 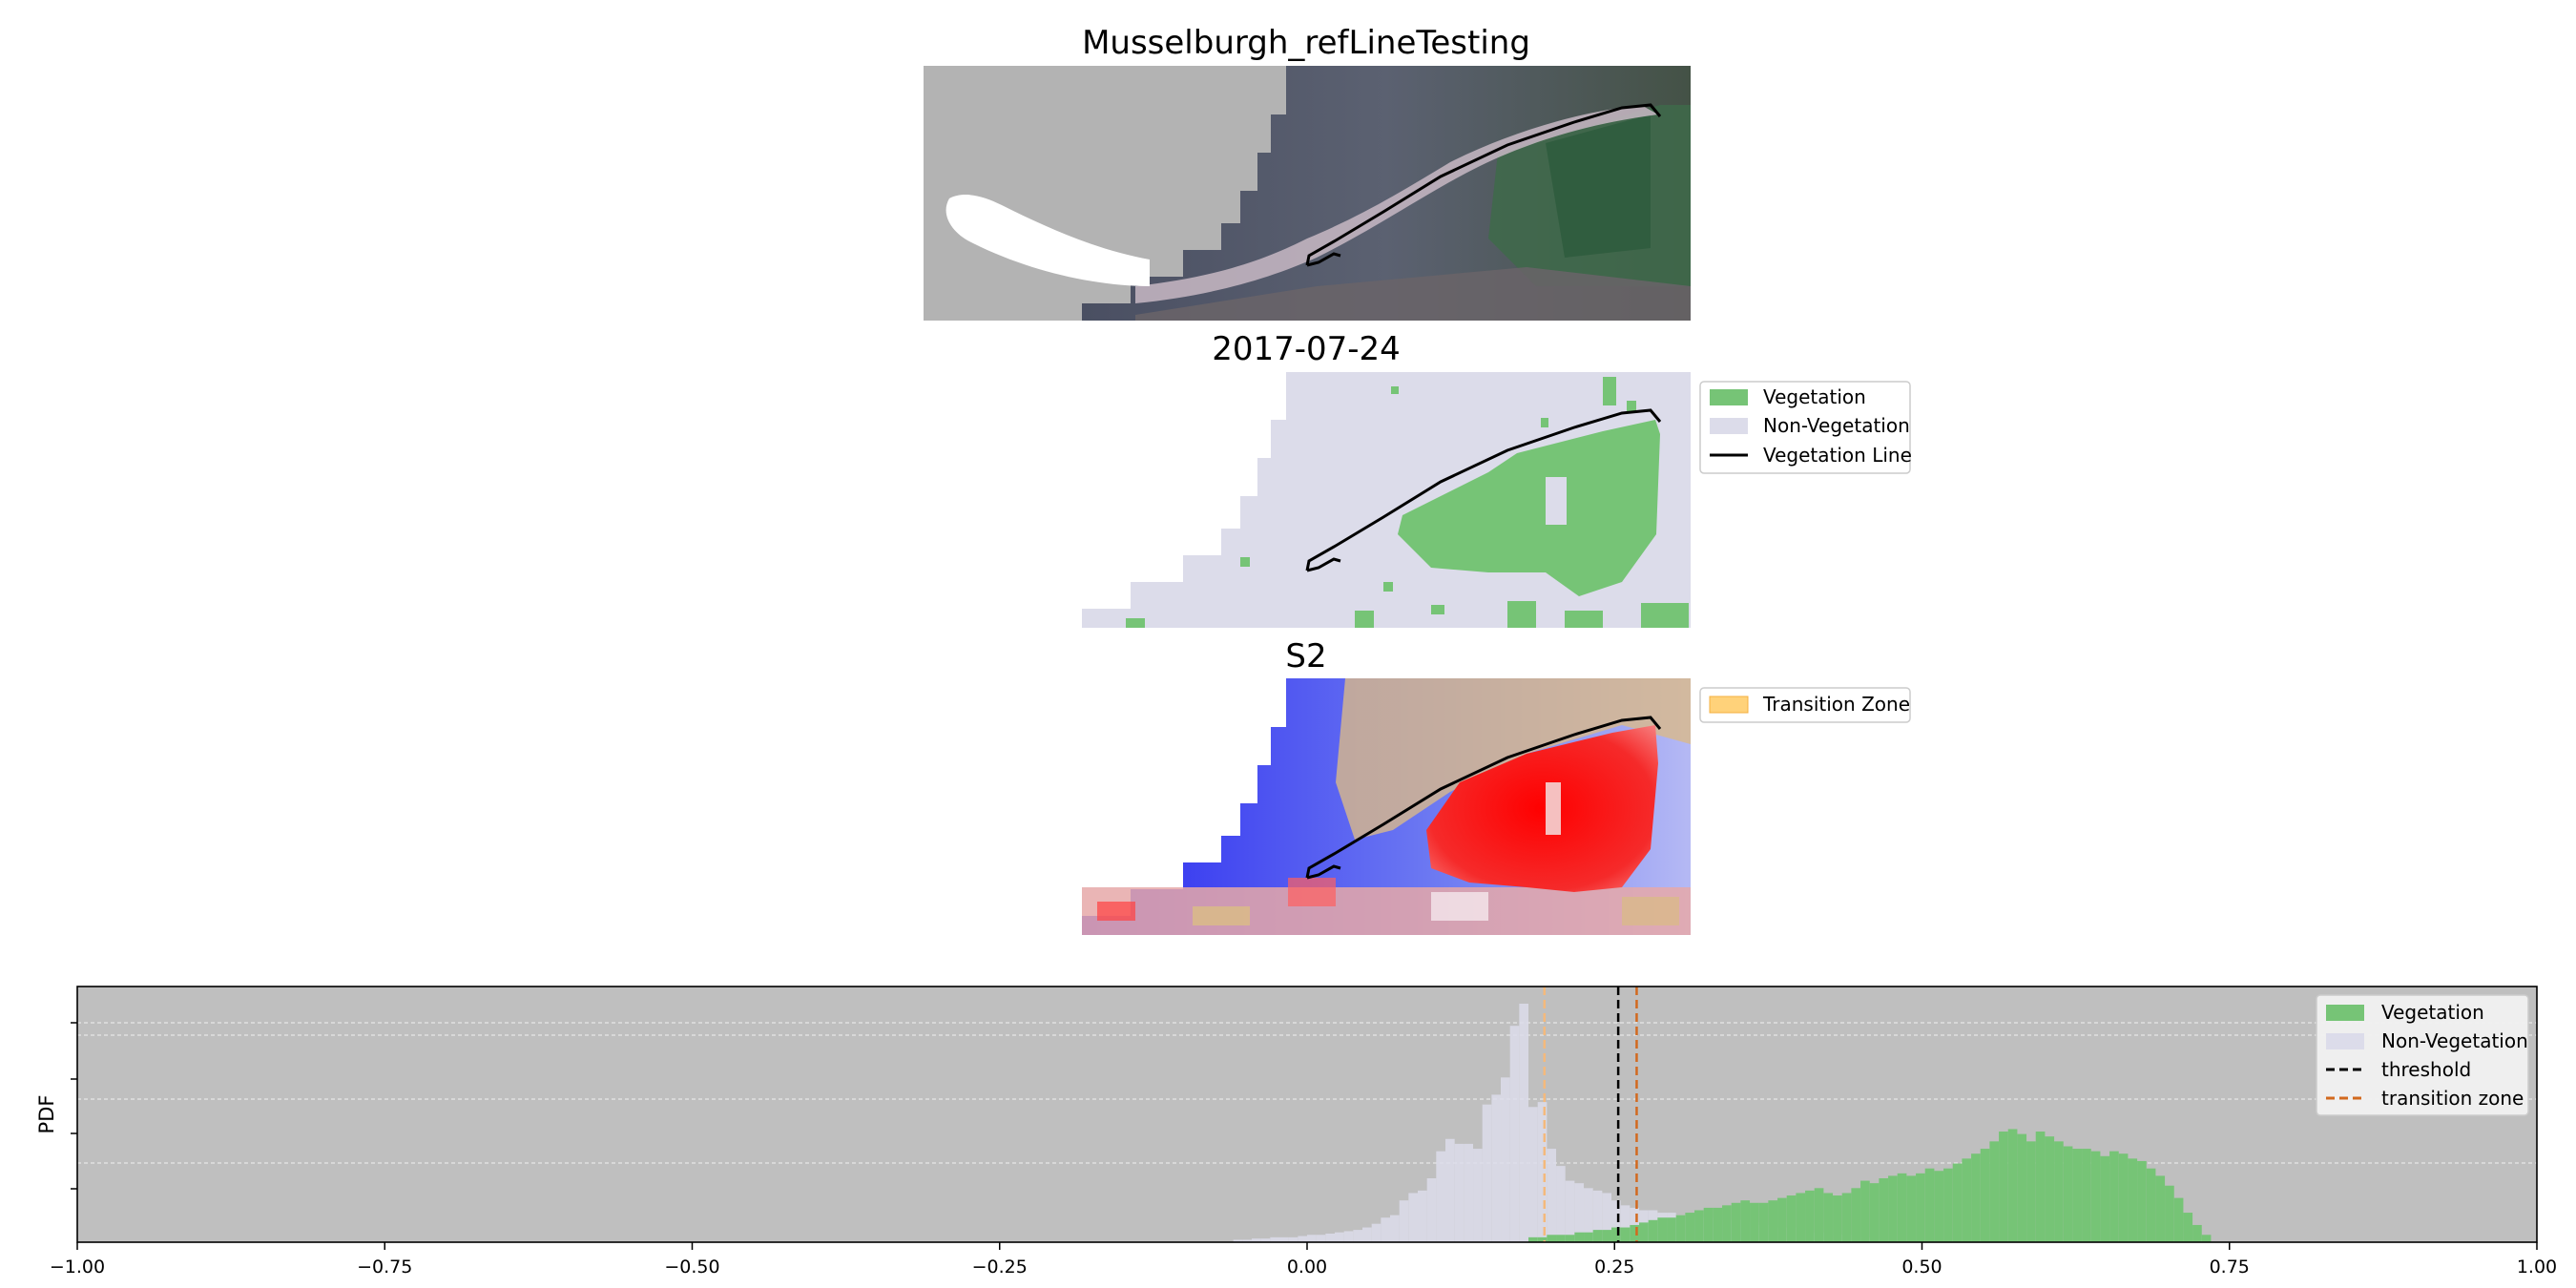 What do you see at coordinates (2452, 1098) in the screenshot?
I see `hist-legend-label-transition-zone: transition zone` at bounding box center [2452, 1098].